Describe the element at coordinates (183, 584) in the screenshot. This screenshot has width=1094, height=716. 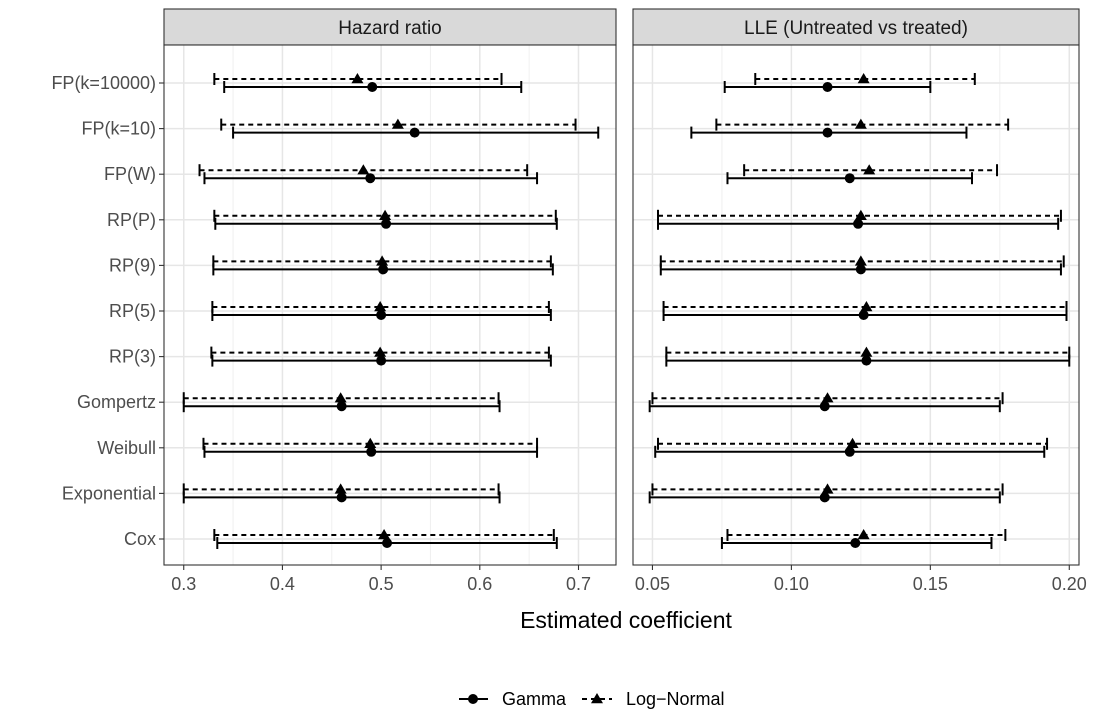
I see `x-tick-label: 0.3` at that location.